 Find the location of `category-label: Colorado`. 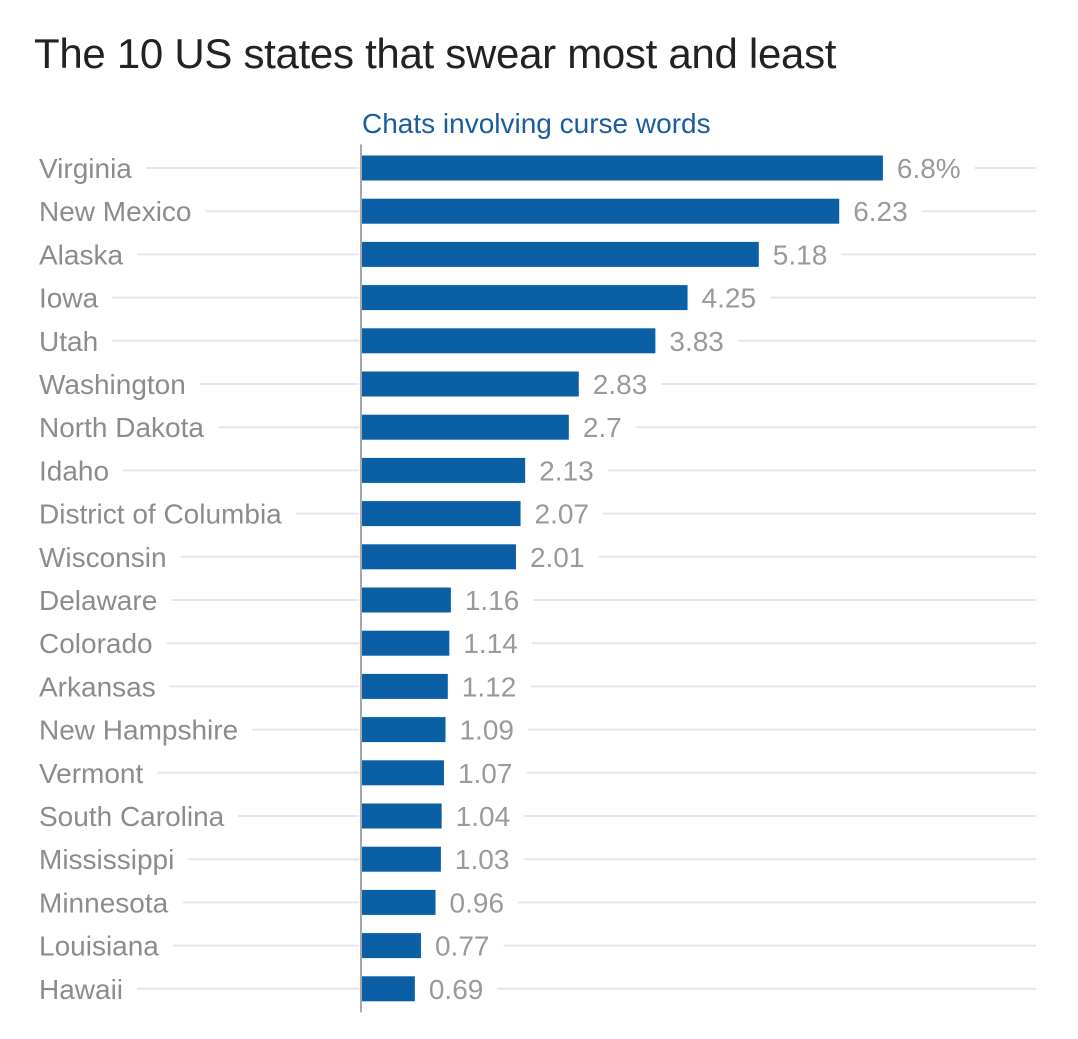

category-label: Colorado is located at coordinates (96, 643).